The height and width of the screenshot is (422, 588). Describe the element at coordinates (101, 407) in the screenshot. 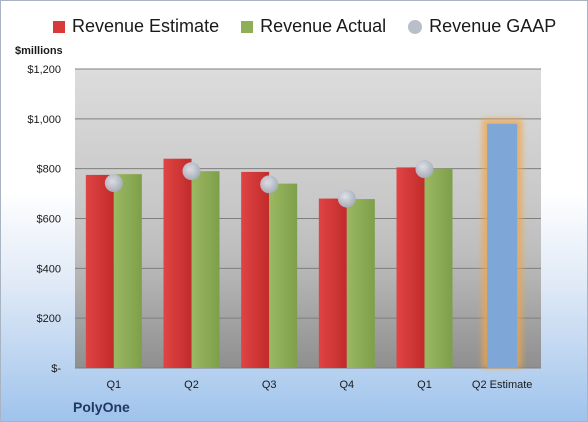

I see `company-name: PolyOne` at that location.